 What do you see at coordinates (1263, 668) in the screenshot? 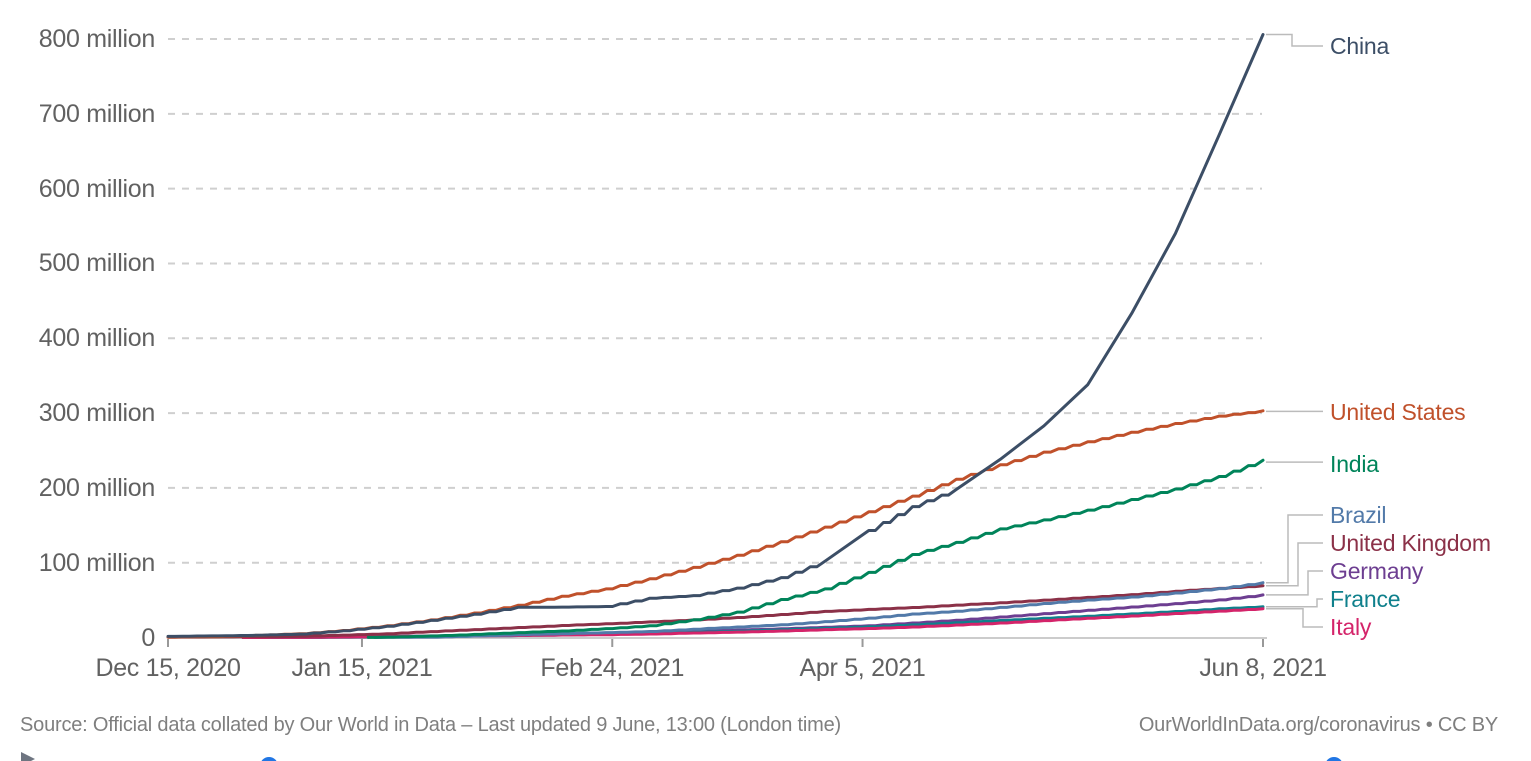
I see `x-tick-label: Jun 8, 2021` at bounding box center [1263, 668].